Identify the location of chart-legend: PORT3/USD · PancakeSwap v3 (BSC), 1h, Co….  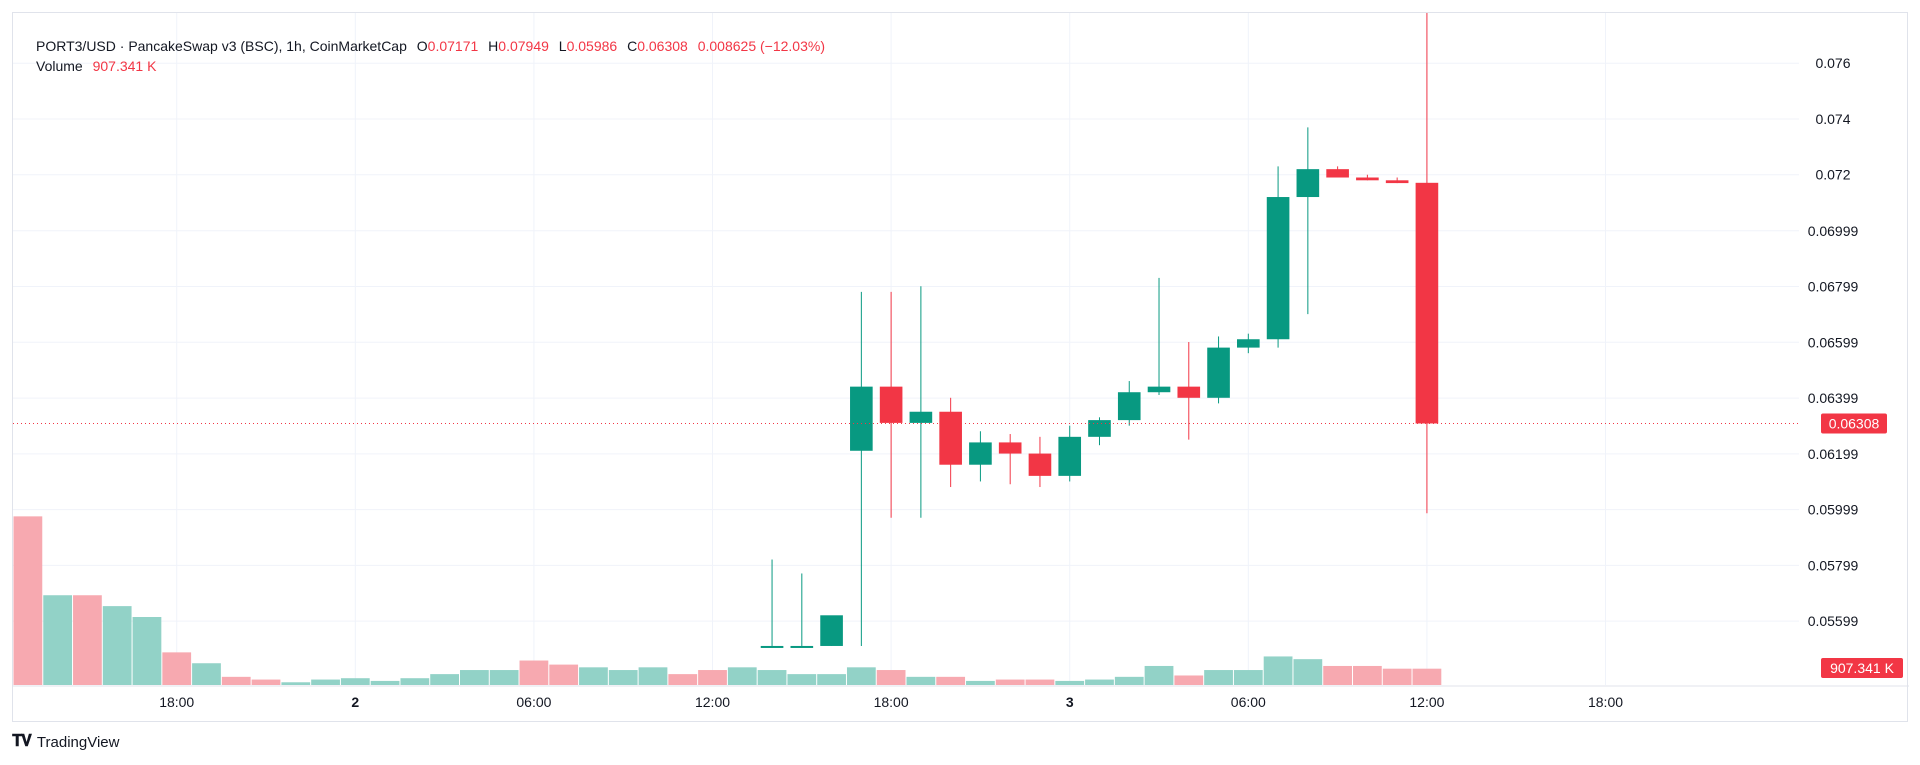
(430, 56).